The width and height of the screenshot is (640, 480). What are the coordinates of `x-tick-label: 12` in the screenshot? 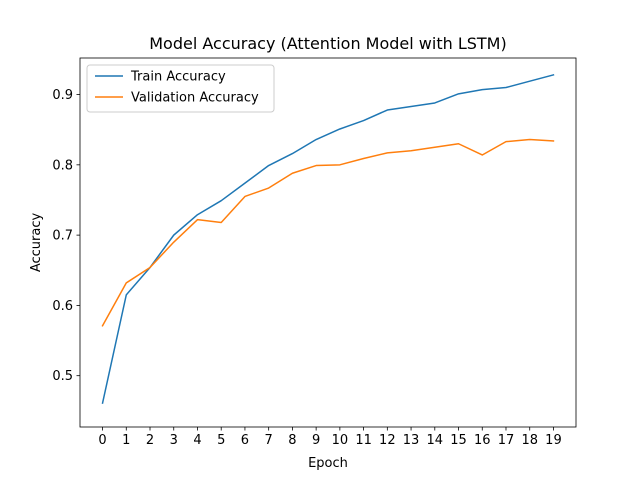 It's located at (387, 440).